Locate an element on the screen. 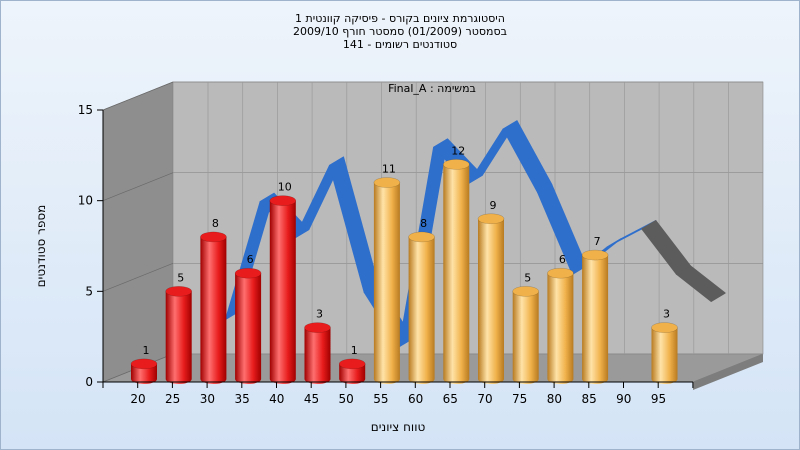  title-line: סטודנטים רשומים - 141 is located at coordinates (400, 44).